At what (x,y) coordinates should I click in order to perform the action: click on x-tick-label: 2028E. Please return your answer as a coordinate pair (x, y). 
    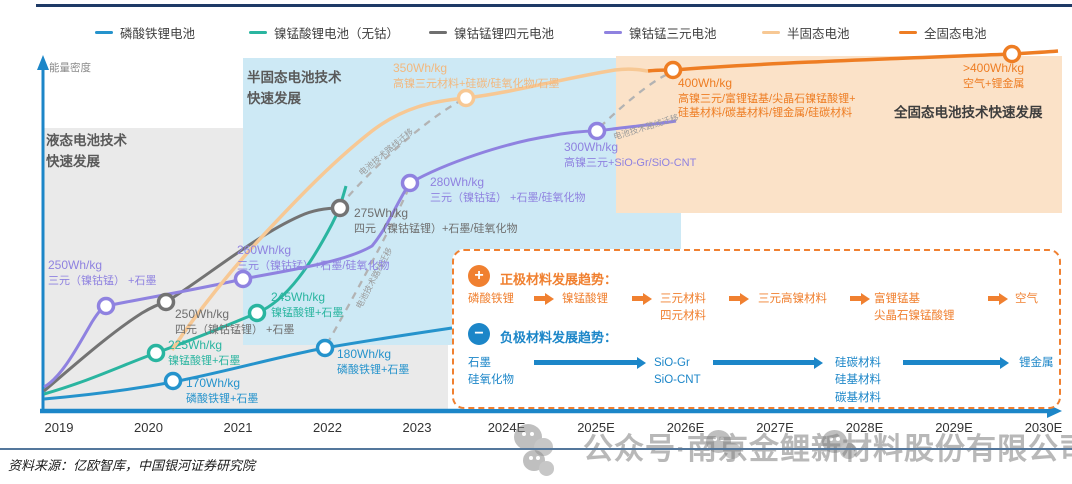
    Looking at the image, I should click on (864, 427).